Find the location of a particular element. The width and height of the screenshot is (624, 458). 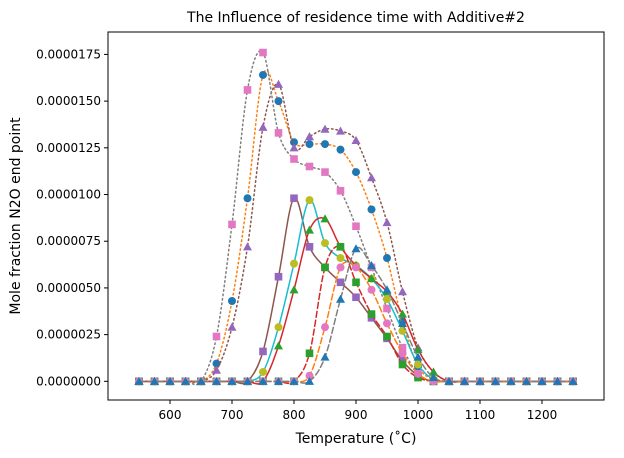

y-tick-label: 0.0000000 is located at coordinates (68, 381).